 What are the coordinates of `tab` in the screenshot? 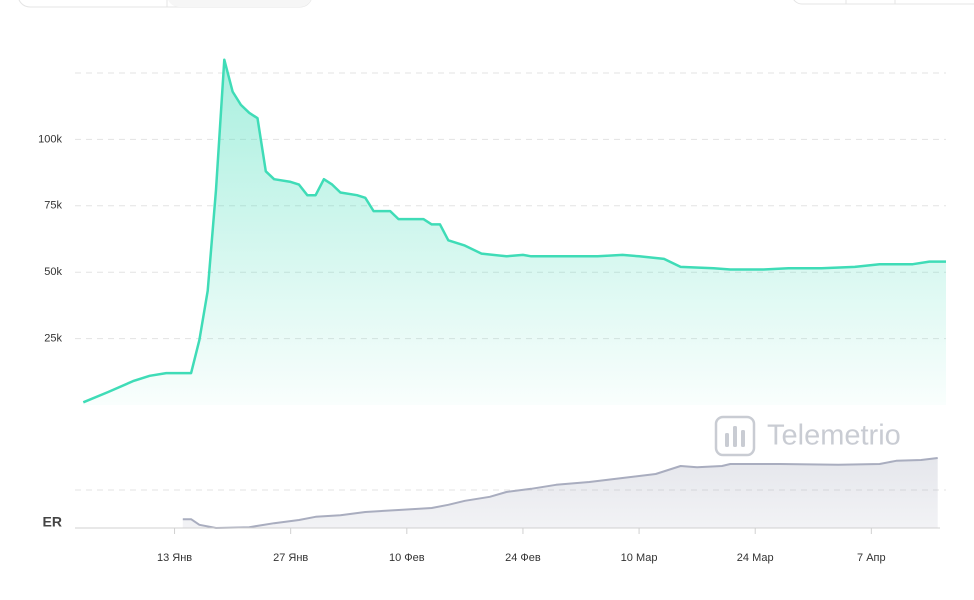 It's located at (239, 3).